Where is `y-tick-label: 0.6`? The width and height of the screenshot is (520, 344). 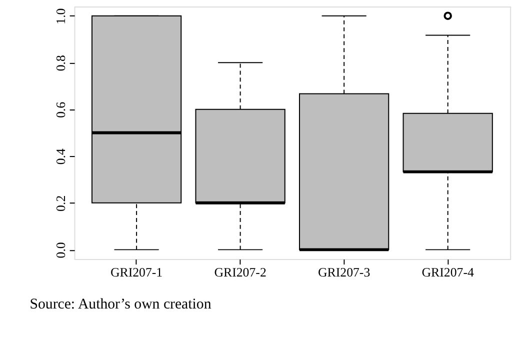
y-tick-label: 0.6 is located at coordinates (61, 109).